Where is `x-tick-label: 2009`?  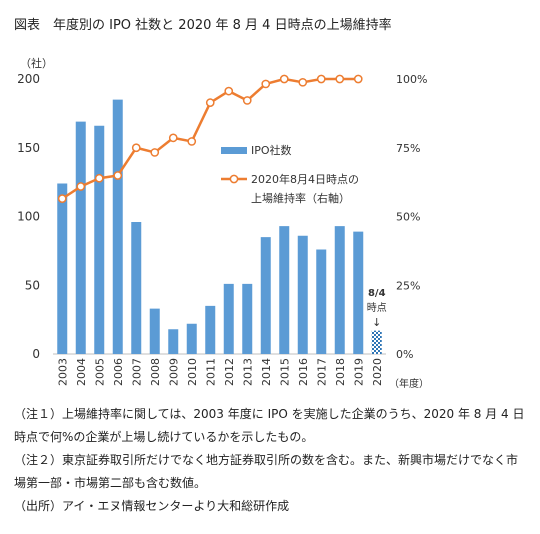 x-tick-label: 2009 is located at coordinates (173, 372).